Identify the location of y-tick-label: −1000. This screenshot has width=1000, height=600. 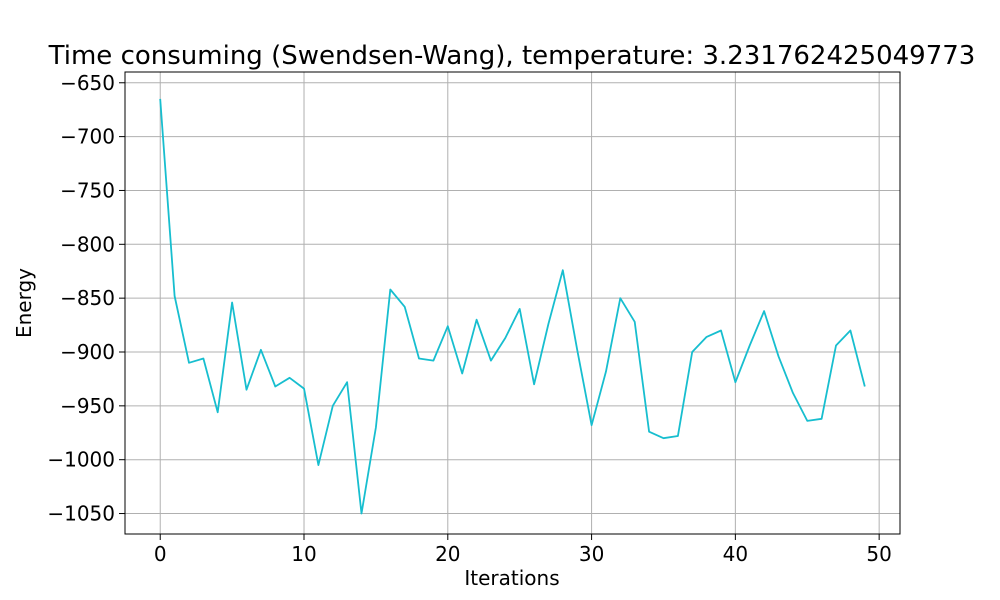
(81, 460).